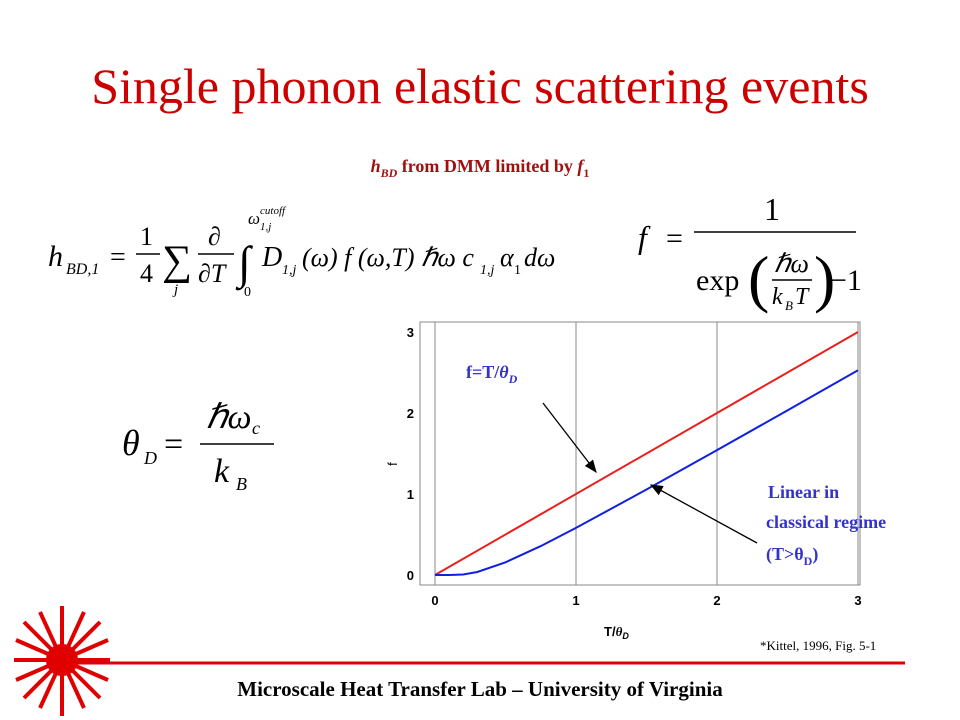 The height and width of the screenshot is (720, 960). Describe the element at coordinates (487, 166) in the screenshot. I see `subtitle-part: from DMM limited by` at that location.